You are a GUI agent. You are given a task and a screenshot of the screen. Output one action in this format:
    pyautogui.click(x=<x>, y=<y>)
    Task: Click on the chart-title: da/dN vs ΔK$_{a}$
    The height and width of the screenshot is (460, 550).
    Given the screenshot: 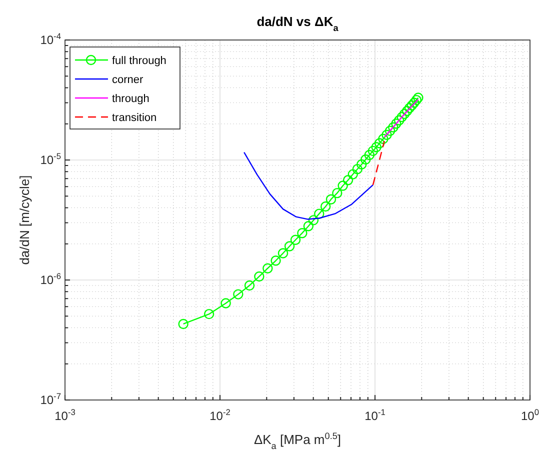 What is the action you would take?
    pyautogui.click(x=298, y=23)
    